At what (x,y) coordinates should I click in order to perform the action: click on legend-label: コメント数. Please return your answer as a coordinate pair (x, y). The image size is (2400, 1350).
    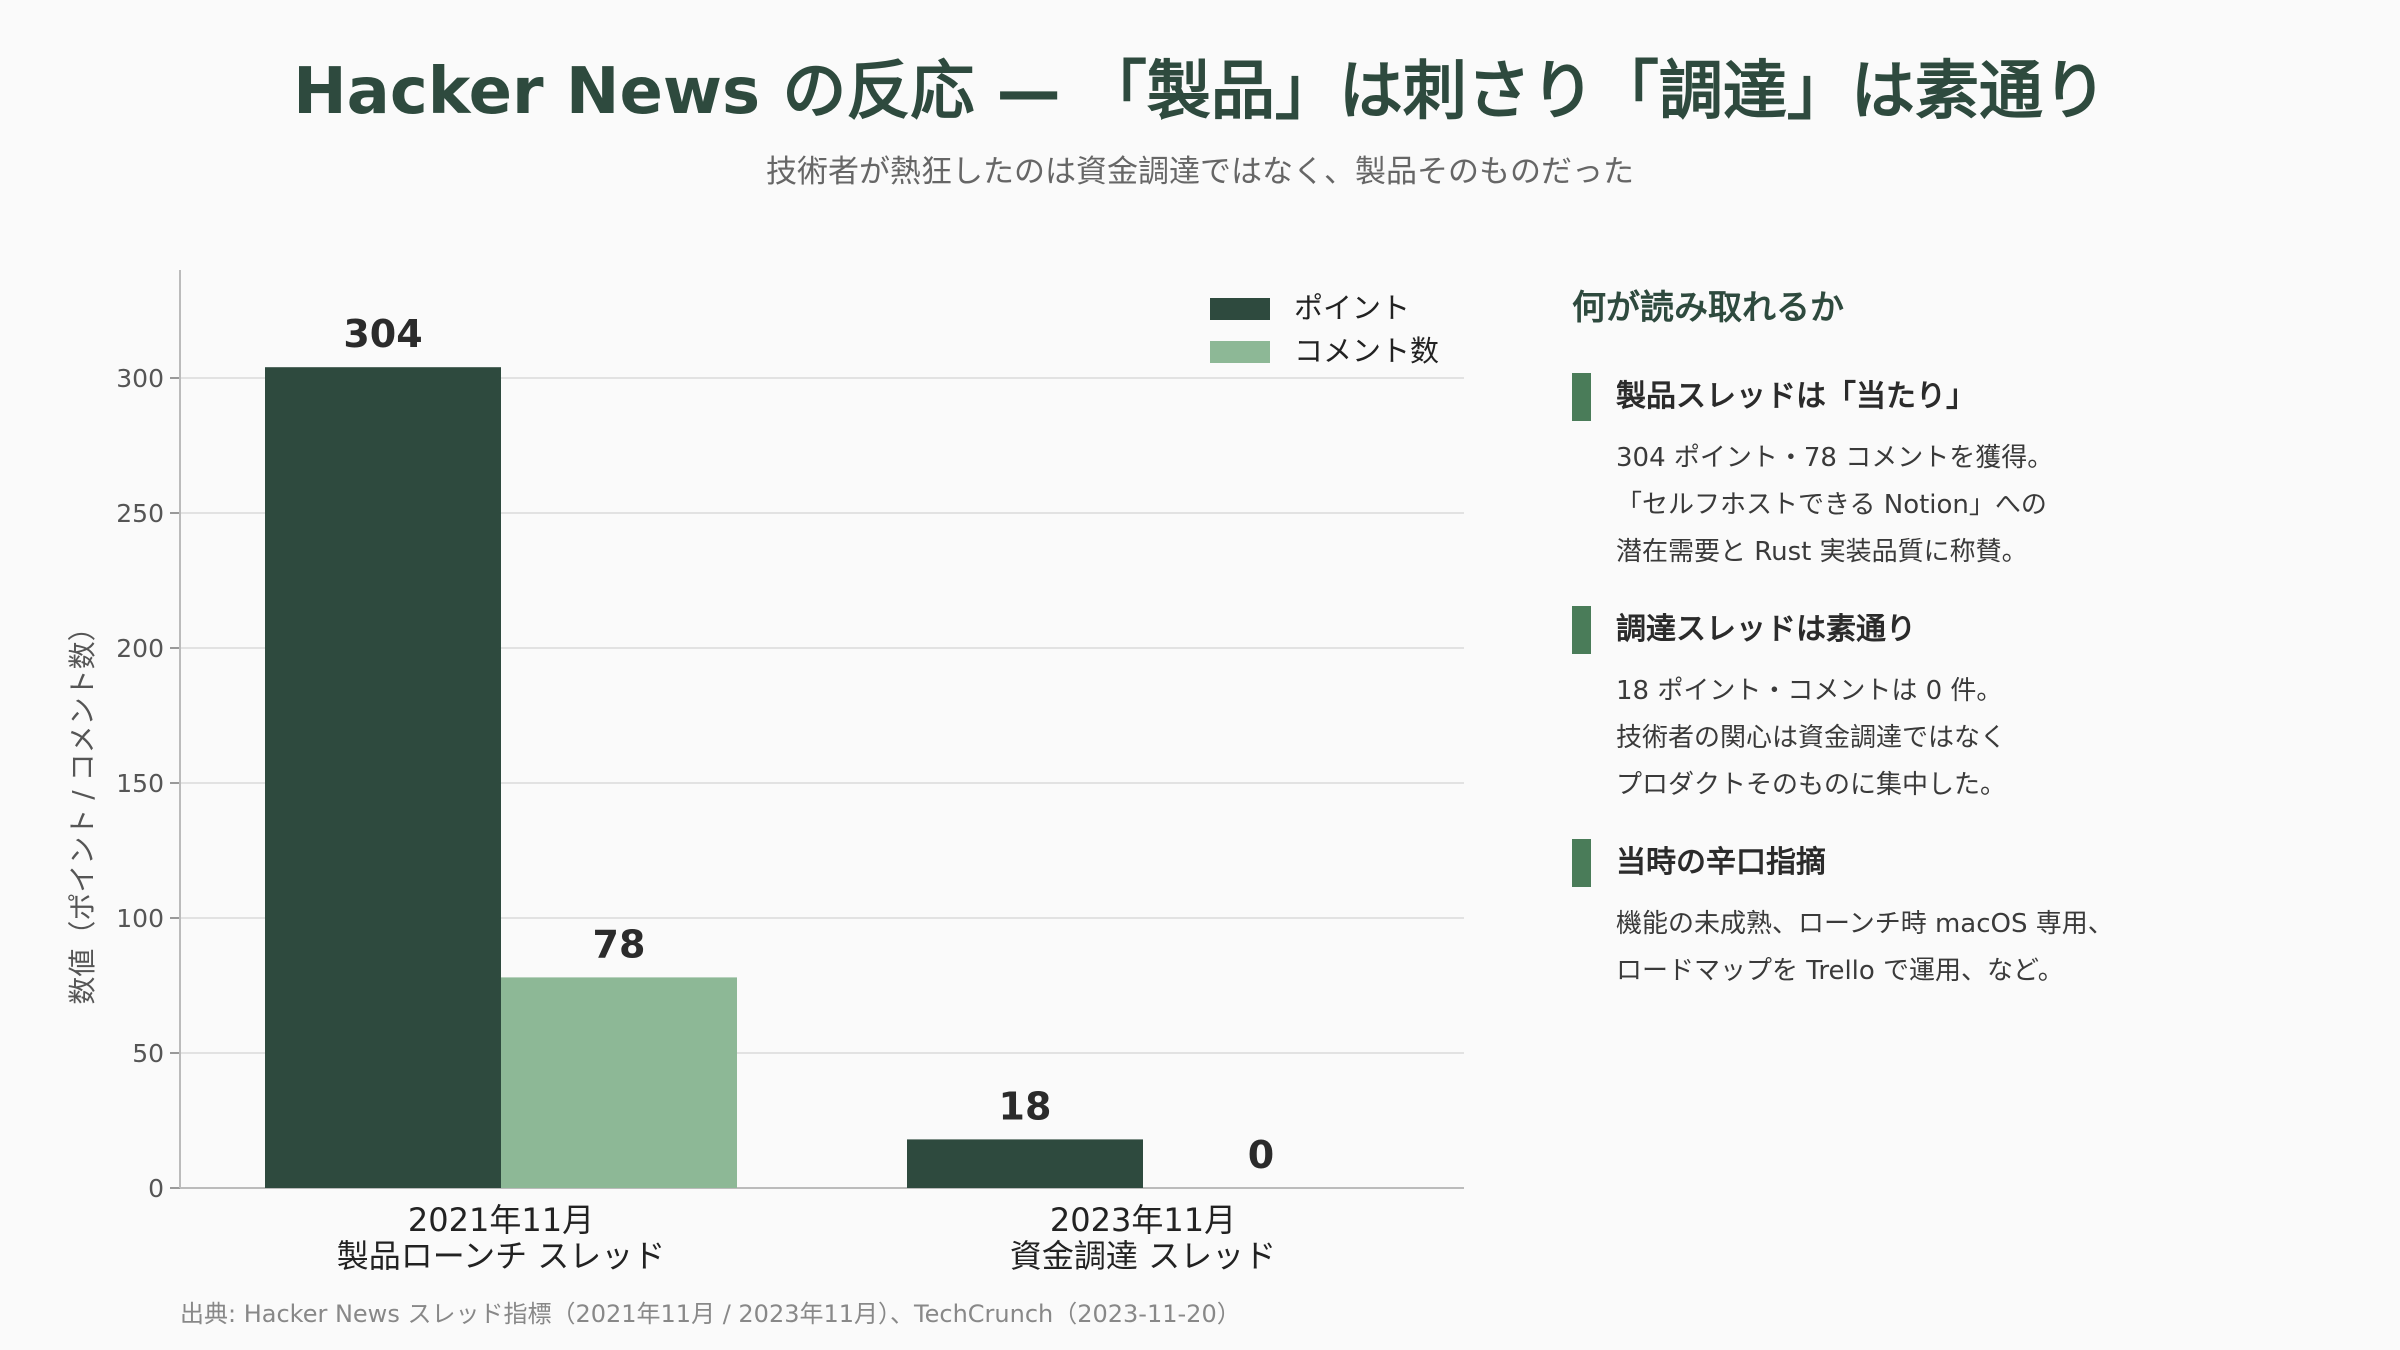
    Looking at the image, I should click on (1366, 351).